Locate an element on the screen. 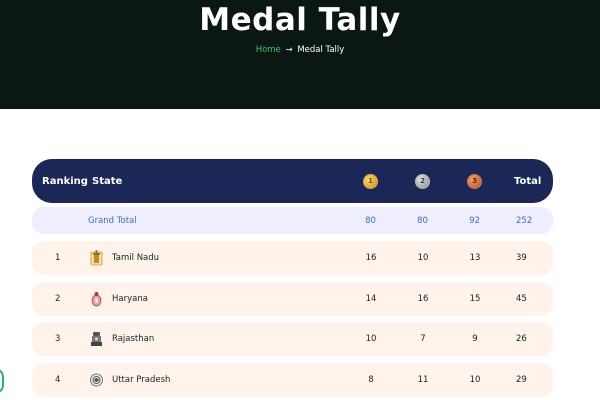  header-bronze: 3 is located at coordinates (474, 181).